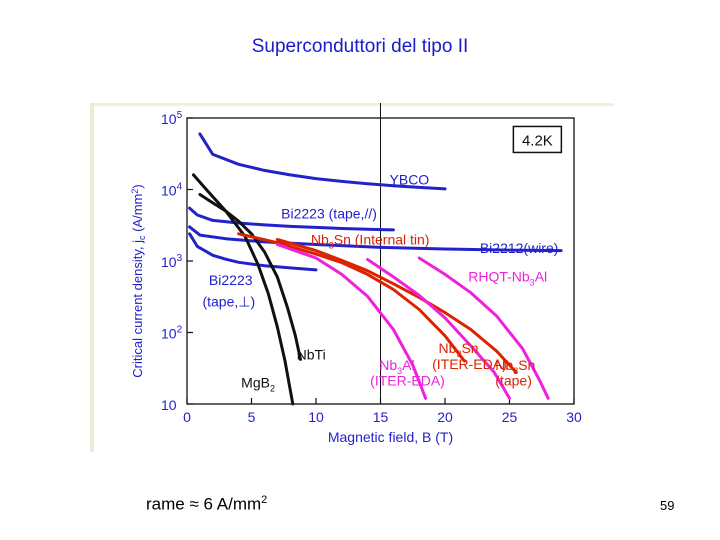  What do you see at coordinates (513, 381) in the screenshot?
I see `annotation-nb3sn-tape-2: (tape)` at bounding box center [513, 381].